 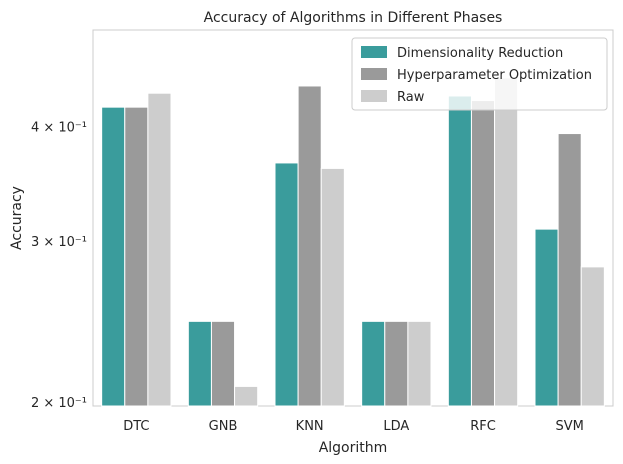 What do you see at coordinates (310, 426) in the screenshot?
I see `x-tick-label: KNN` at bounding box center [310, 426].